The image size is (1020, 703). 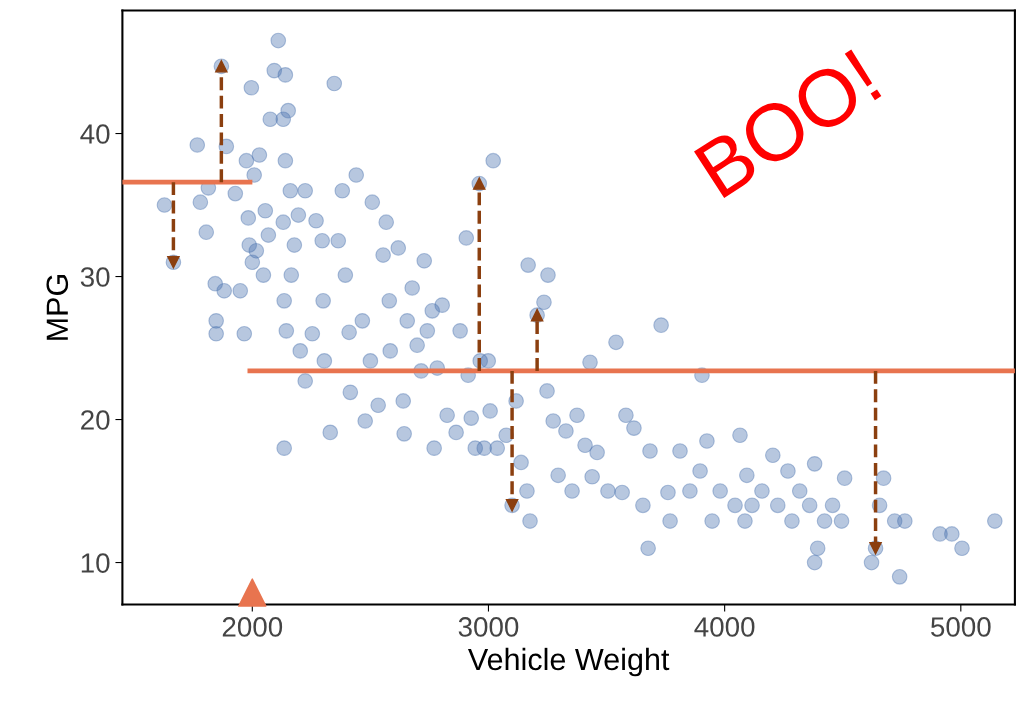 What do you see at coordinates (568, 662) in the screenshot?
I see `x-axis-title: Vehicle Weight` at bounding box center [568, 662].